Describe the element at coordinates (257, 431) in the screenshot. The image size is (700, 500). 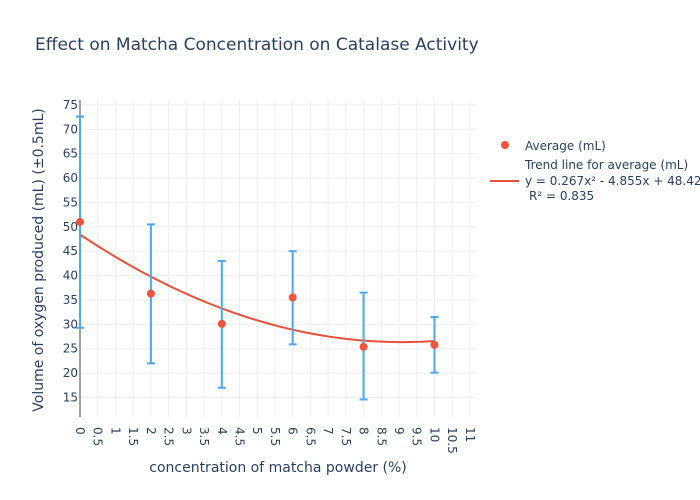
I see `x-tick-label: 5` at that location.